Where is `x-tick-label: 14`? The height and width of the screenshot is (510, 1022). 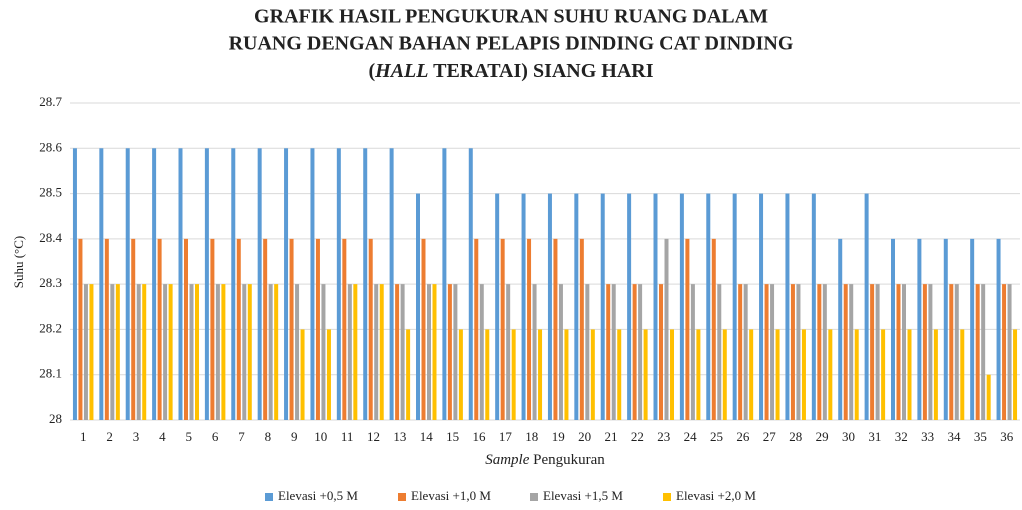
x-tick-label: 14 is located at coordinates (427, 436).